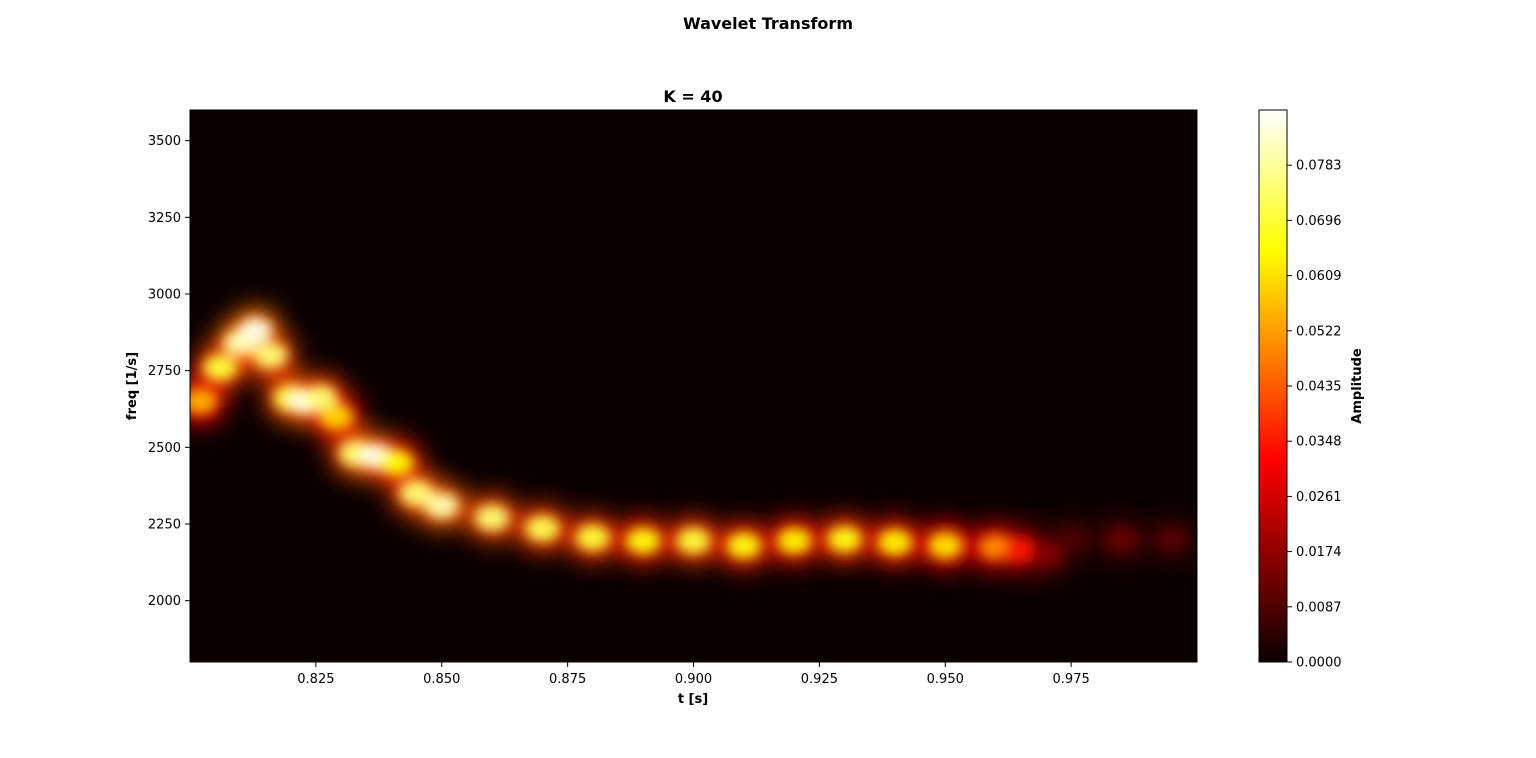  Describe the element at coordinates (1319, 387) in the screenshot. I see `colorbar-tick-label: 0.0435` at that location.